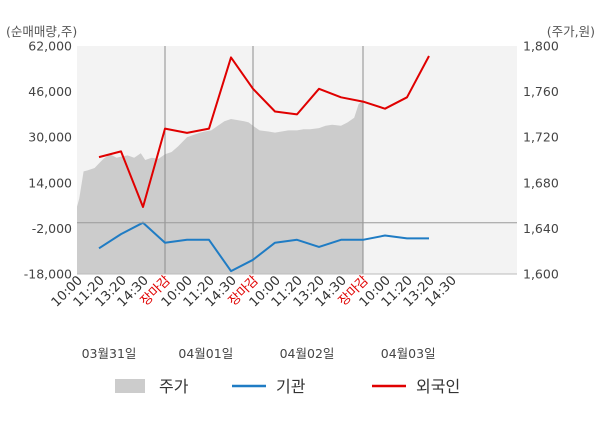  Describe the element at coordinates (130, 386) in the screenshot. I see `legend-swatch-price` at that location.